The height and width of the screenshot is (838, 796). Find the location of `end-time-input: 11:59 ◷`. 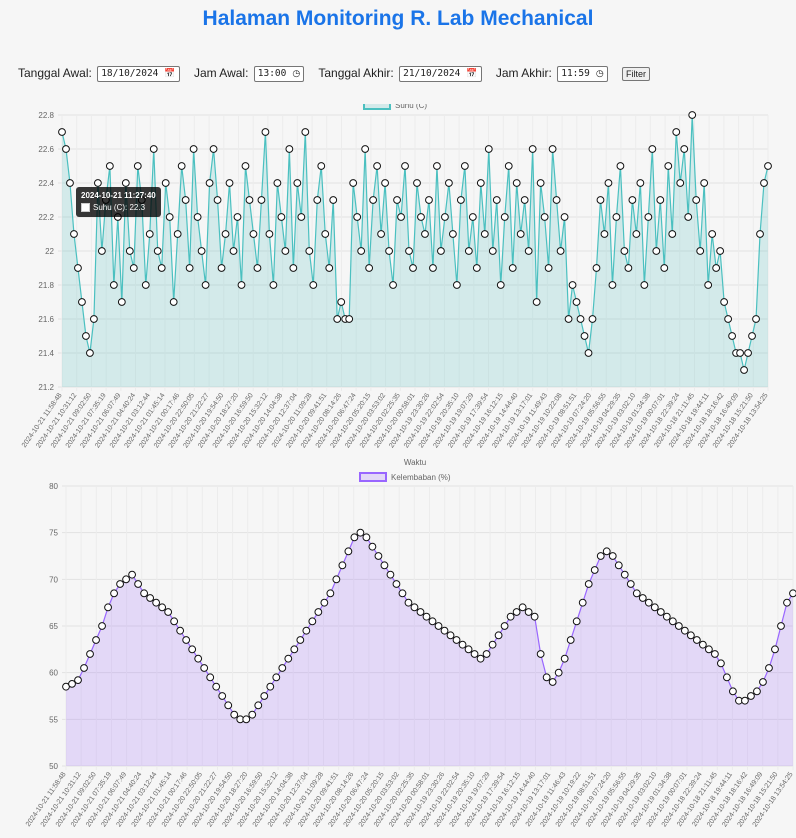

end-time-input: 11:59 ◷ is located at coordinates (582, 74).